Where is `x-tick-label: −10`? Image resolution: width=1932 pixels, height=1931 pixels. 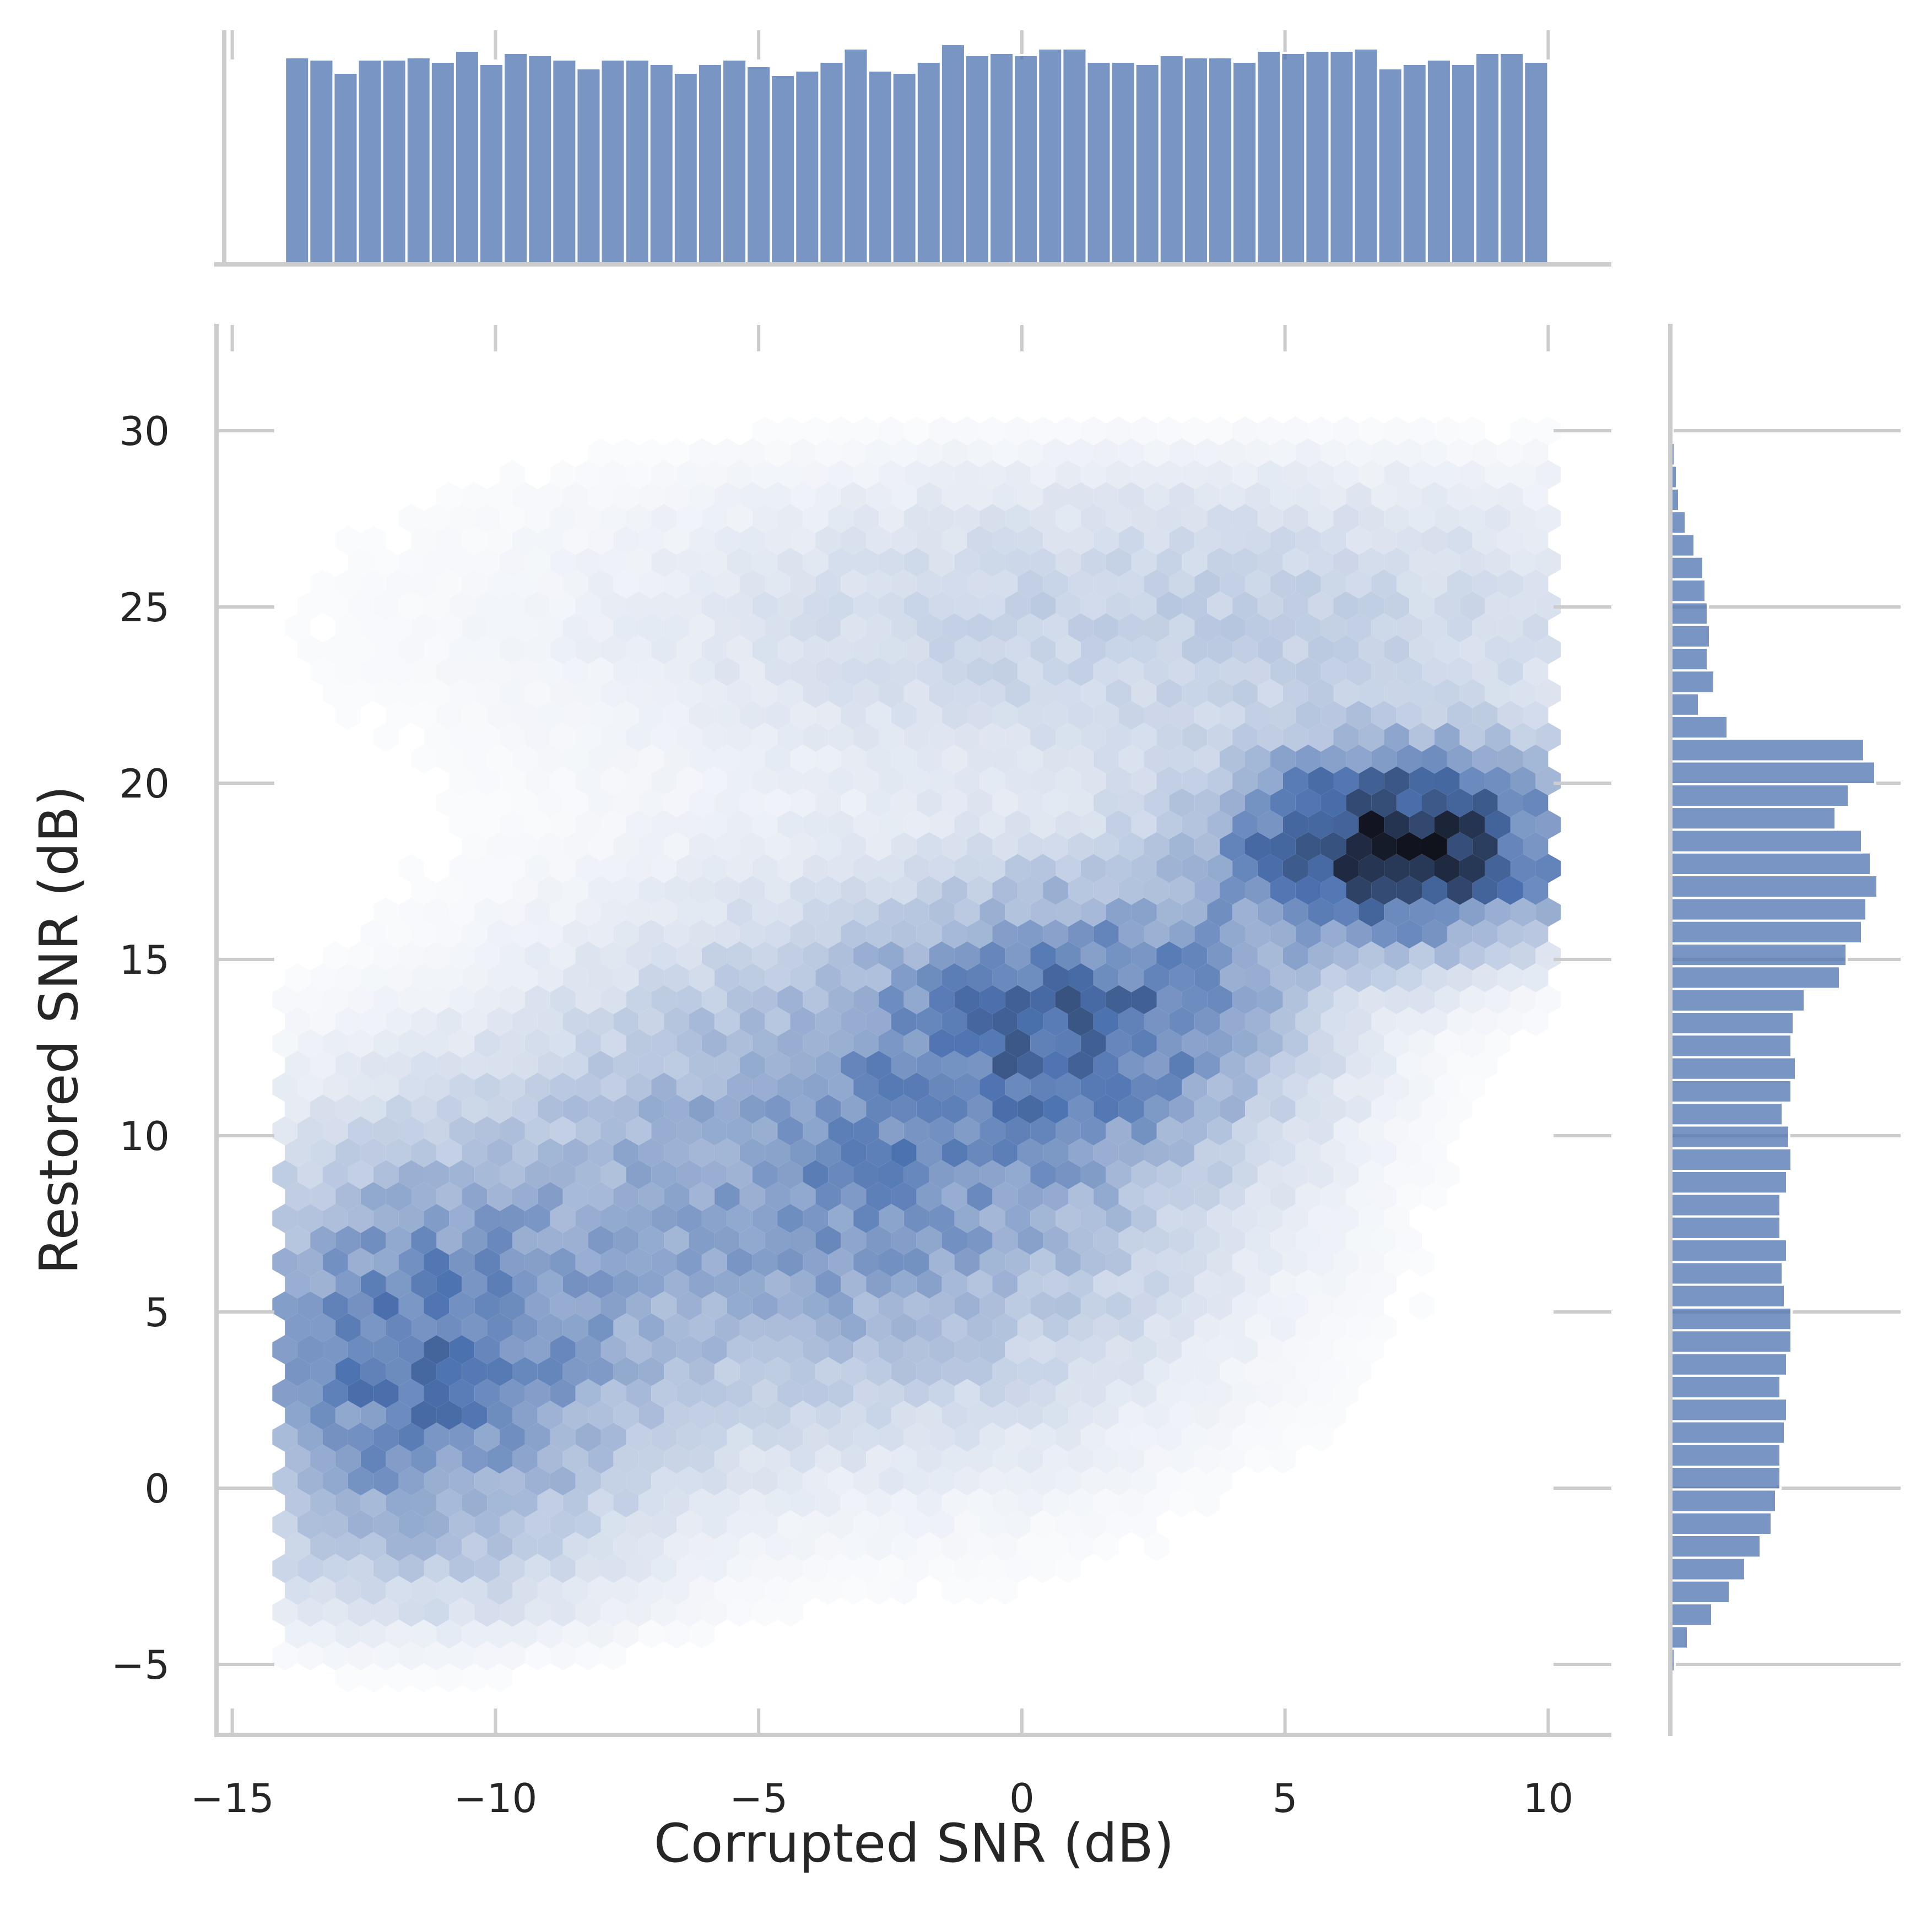 x-tick-label: −10 is located at coordinates (495, 1798).